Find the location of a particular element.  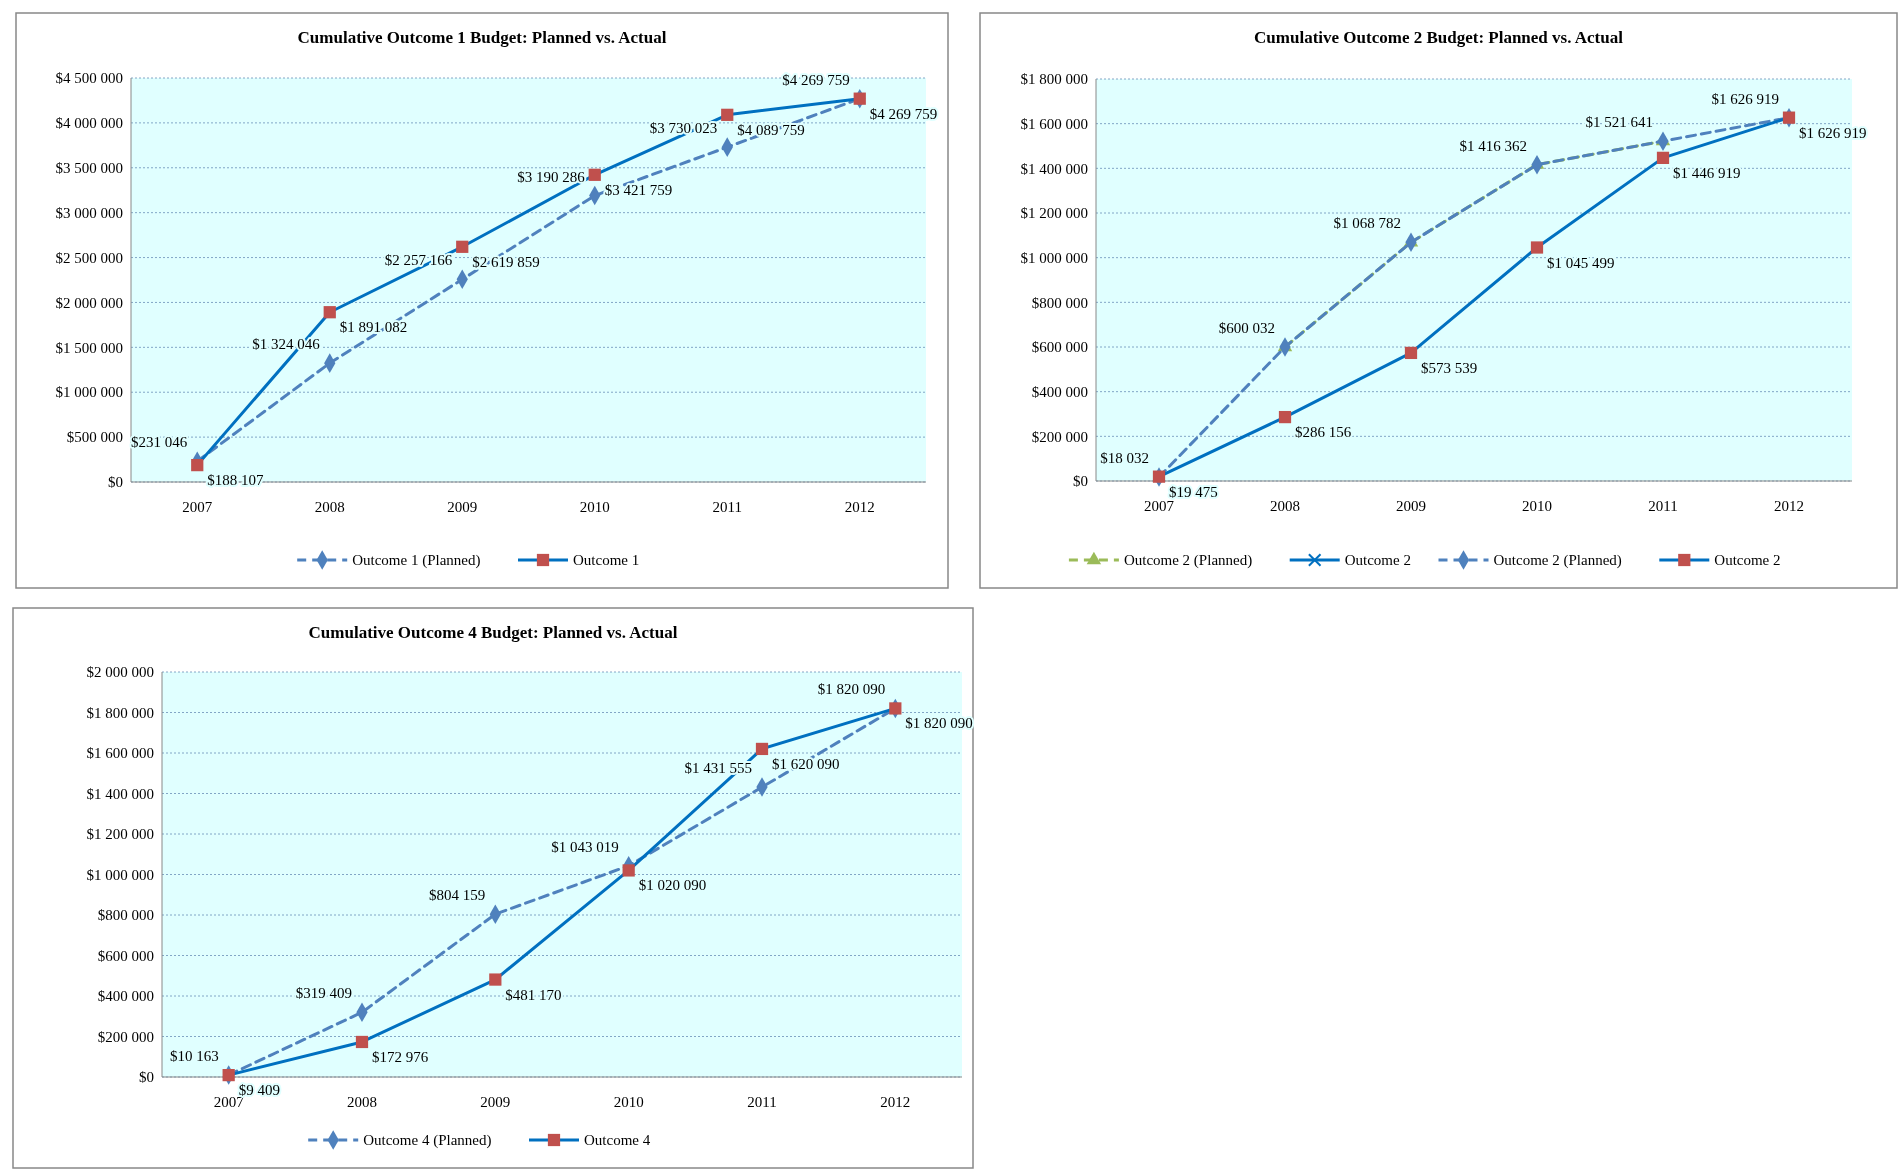

legend-label: Outcome 1 (Planned) is located at coordinates (416, 561).